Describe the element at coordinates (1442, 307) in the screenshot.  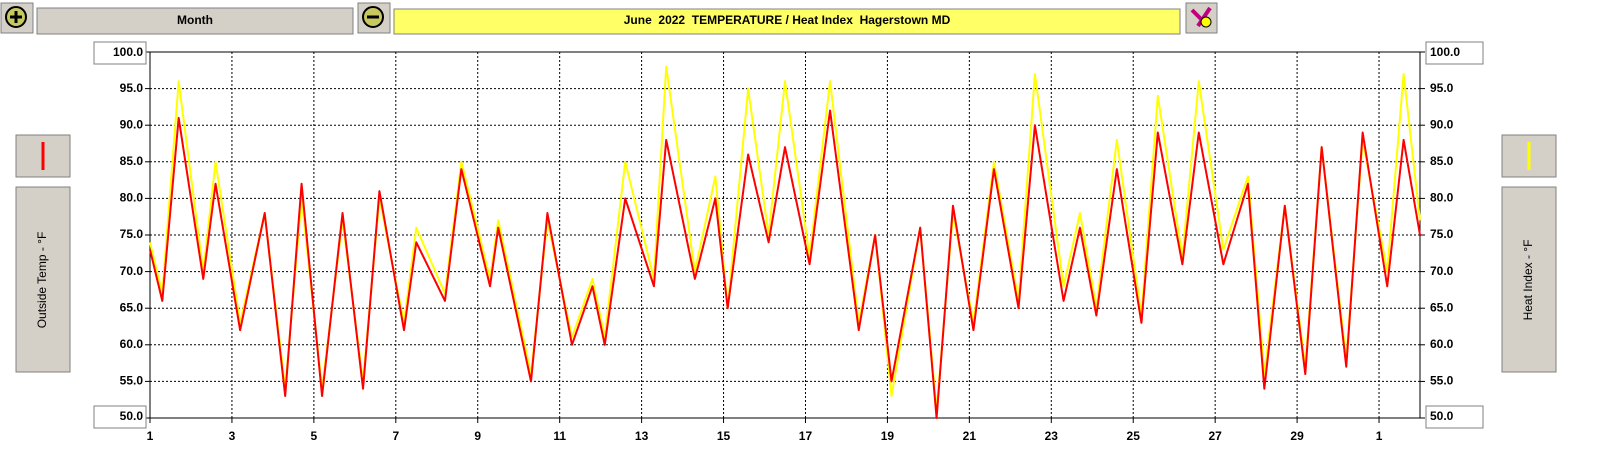
I see `y2-tick-label: 65.0` at that location.